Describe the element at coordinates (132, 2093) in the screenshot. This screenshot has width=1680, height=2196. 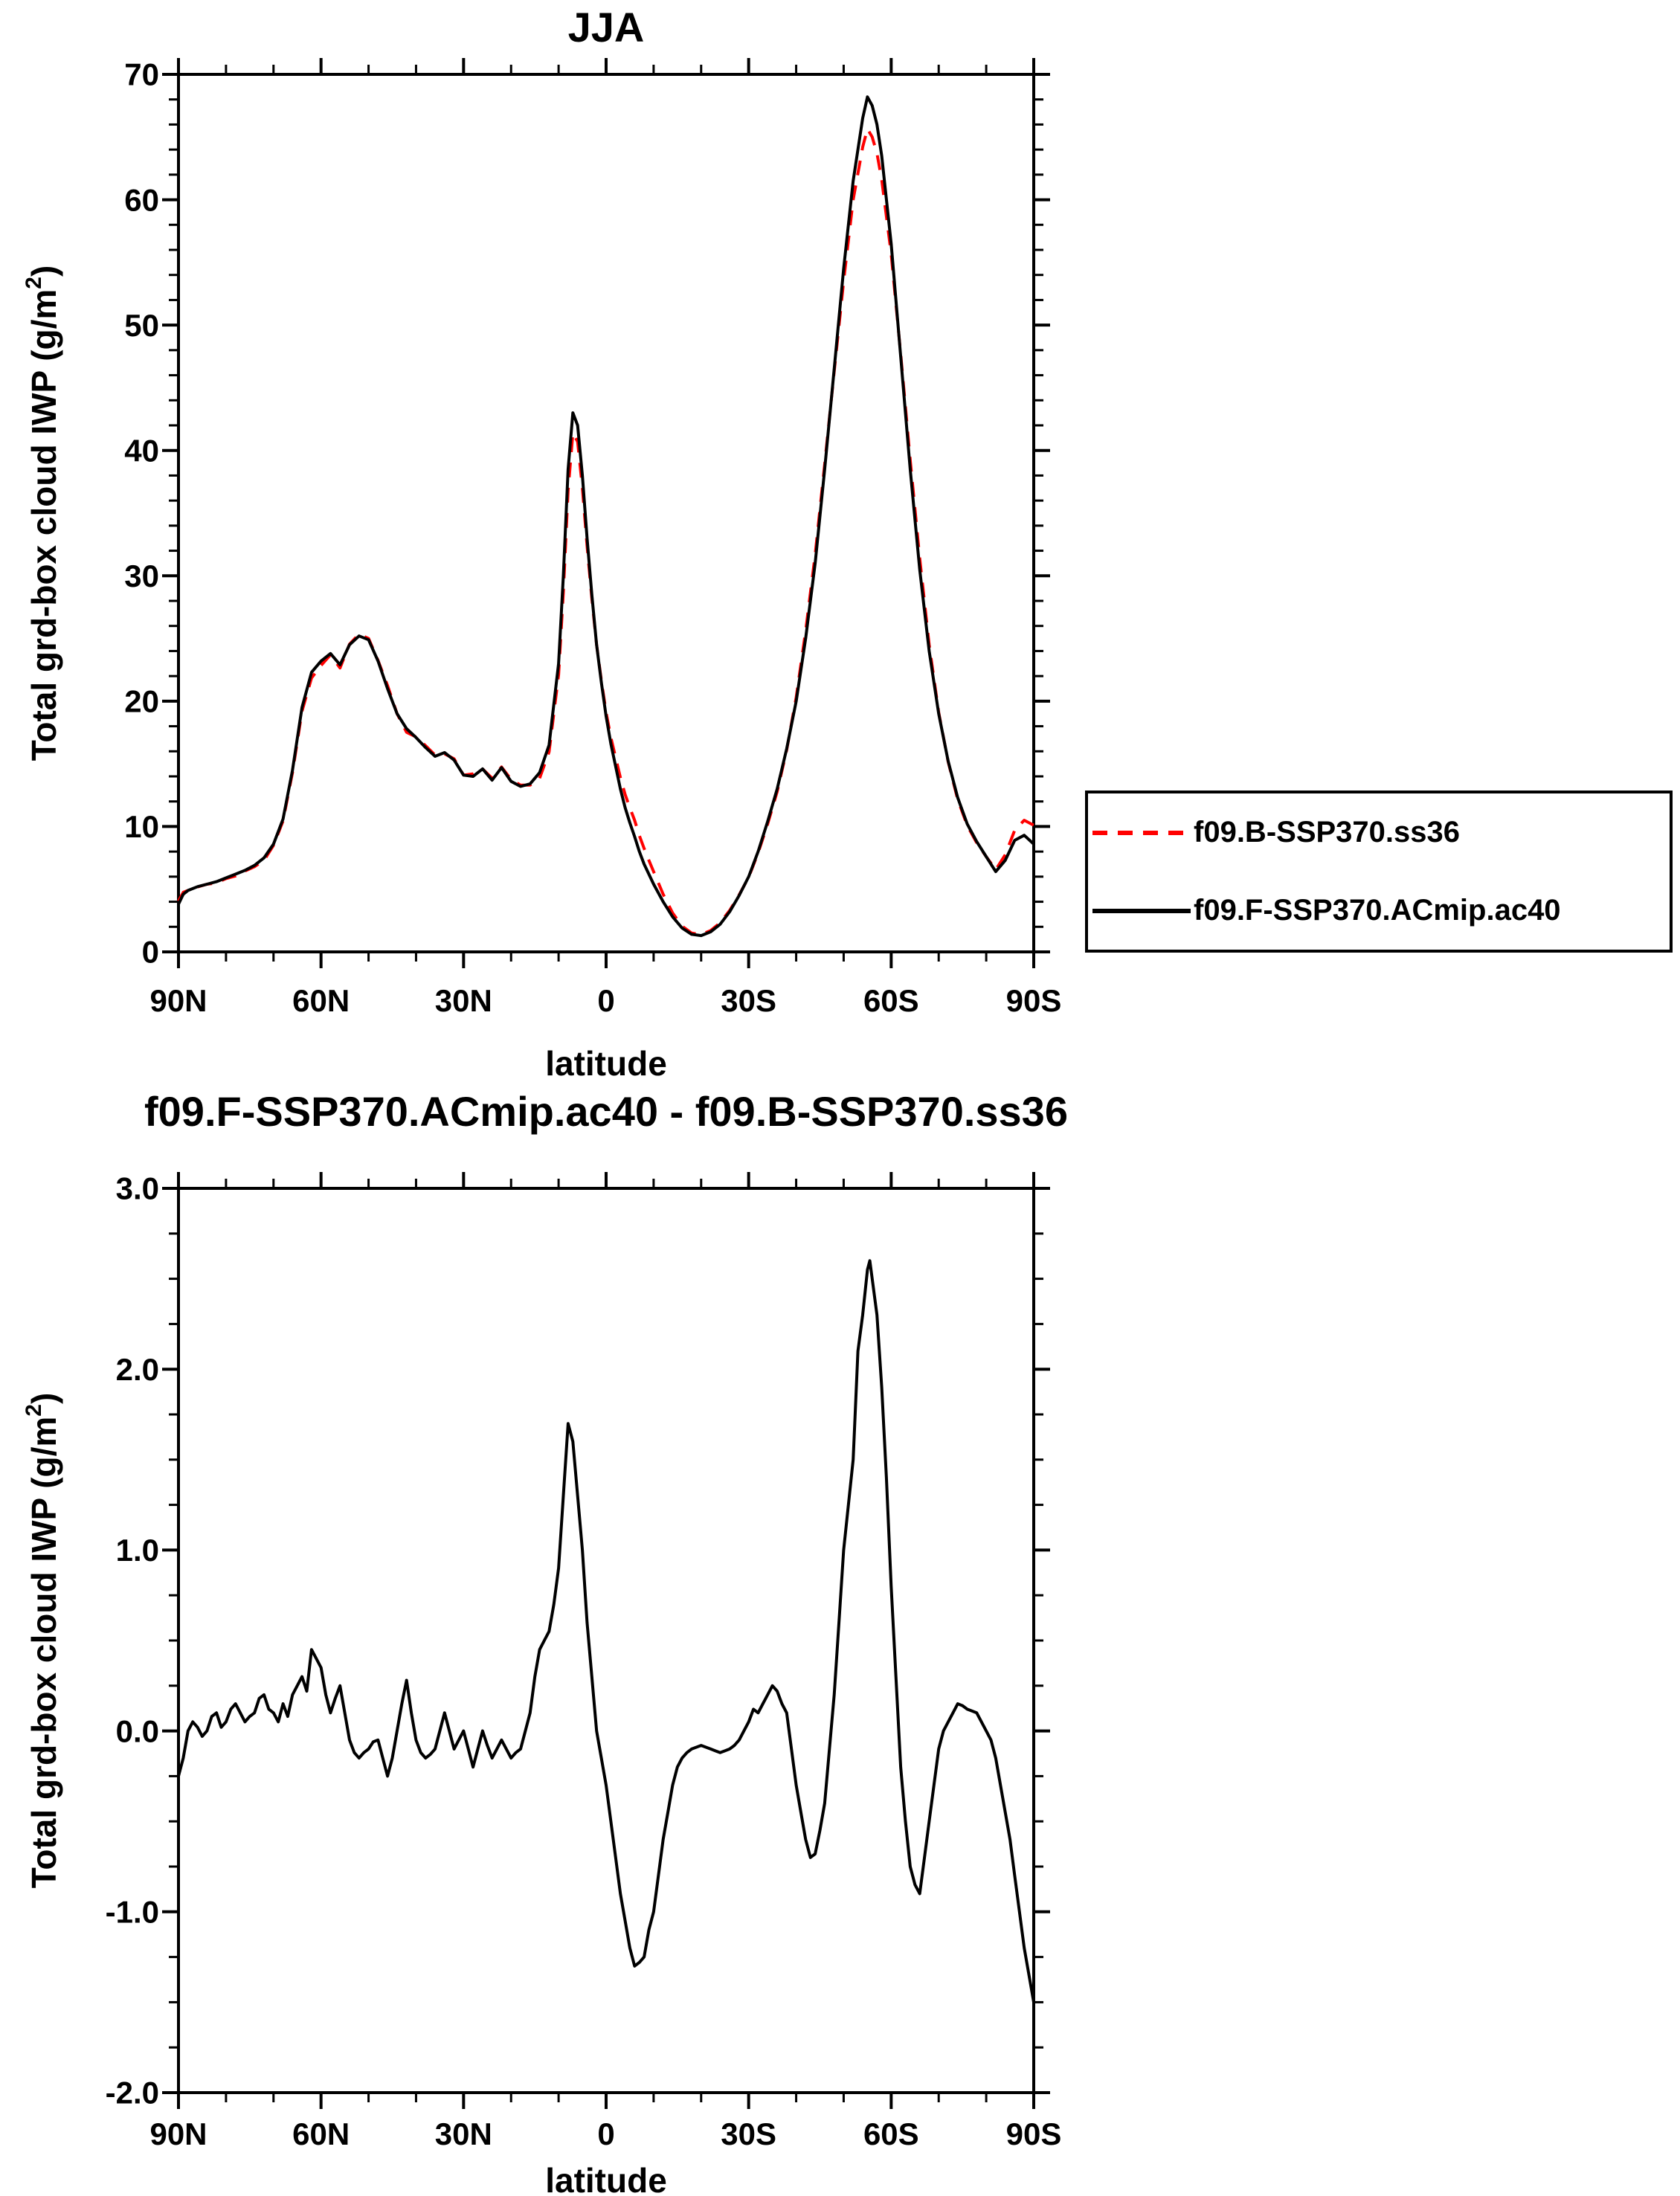
I see `y-tick-label: -2.0` at that location.